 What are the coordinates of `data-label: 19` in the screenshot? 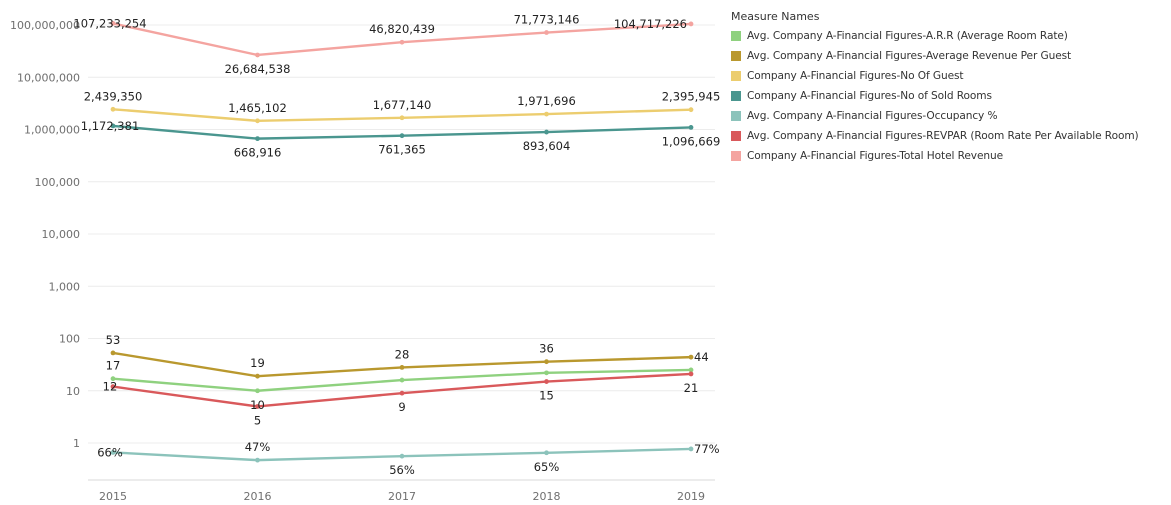 It's located at (257, 363).